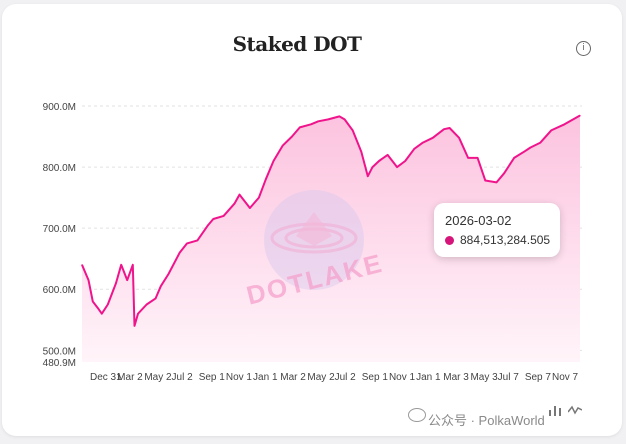 Image resolution: width=626 pixels, height=444 pixels. Describe the element at coordinates (478, 220) in the screenshot. I see `tooltip-date: 2026-03-02` at that location.